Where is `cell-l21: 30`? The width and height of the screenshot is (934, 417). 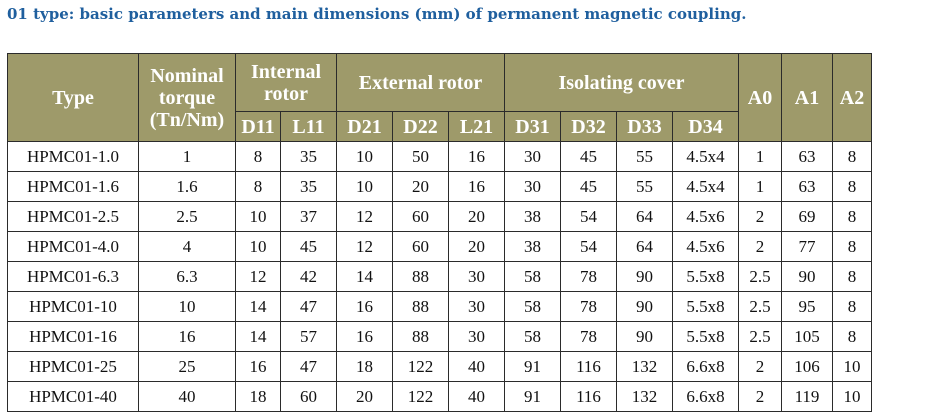 cell-l21: 30 is located at coordinates (476, 306).